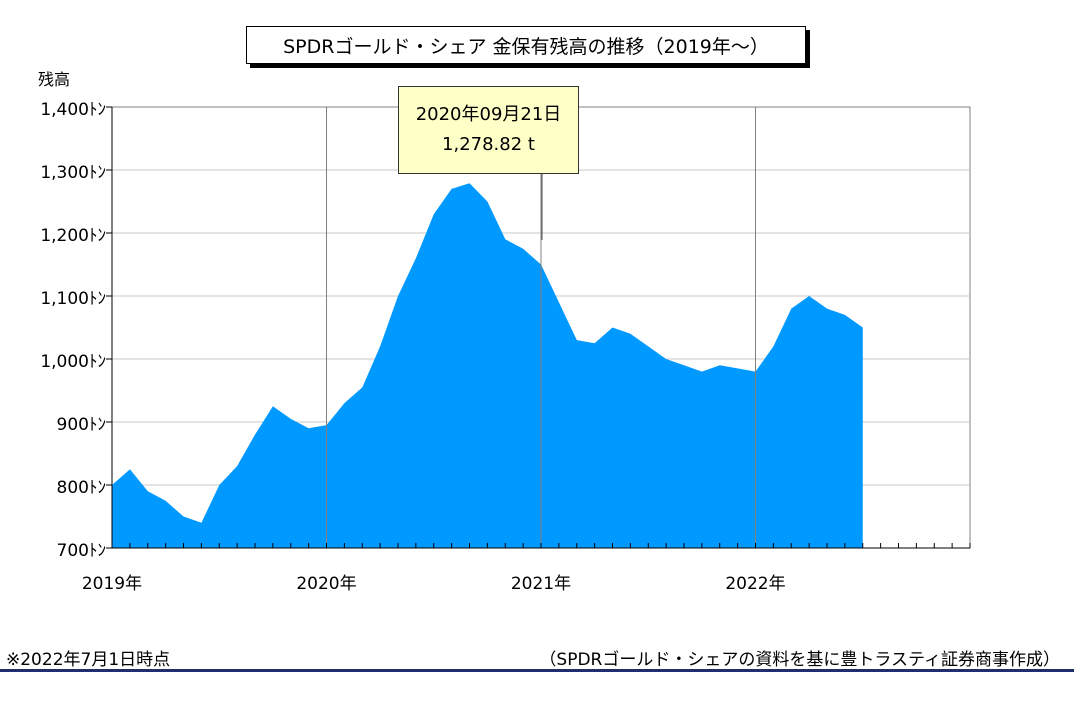  Describe the element at coordinates (81, 425) in the screenshot. I see `y-tick-label: 900ﾄﾝ` at that location.